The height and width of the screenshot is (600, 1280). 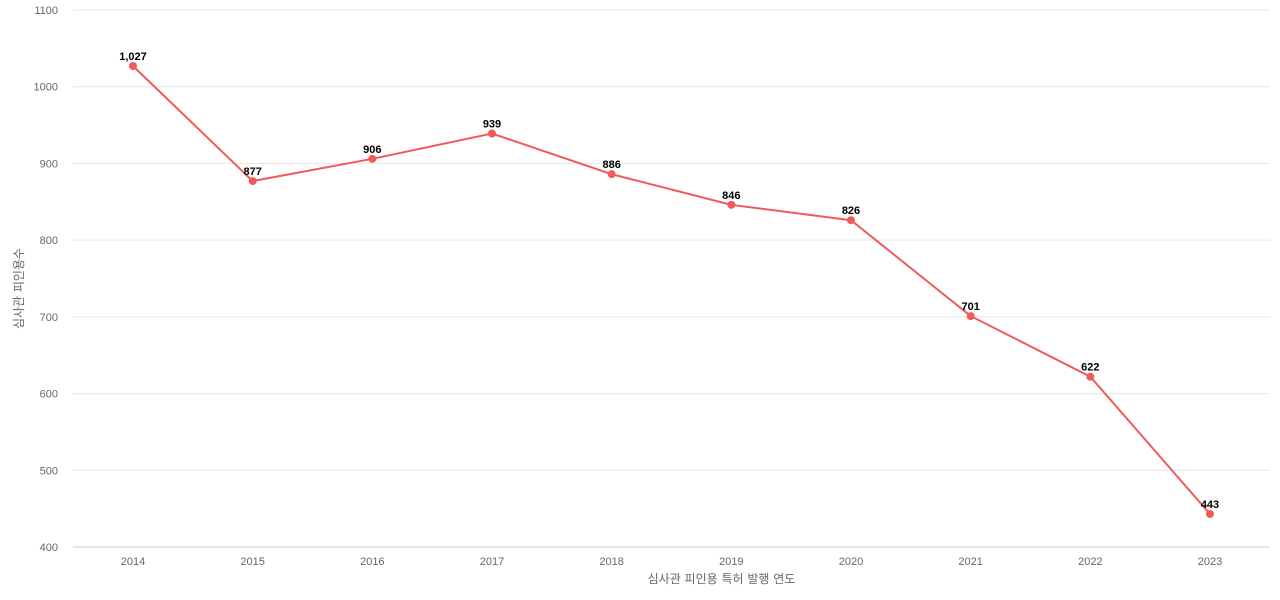 I want to click on data-label: 826, so click(x=851, y=211).